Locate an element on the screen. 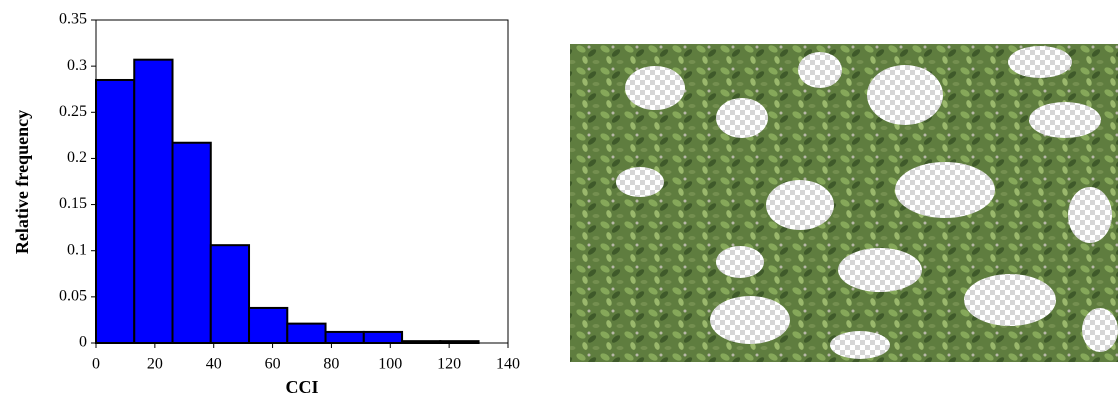 The width and height of the screenshot is (1118, 403). x-tick-label: 120 is located at coordinates (449, 364).